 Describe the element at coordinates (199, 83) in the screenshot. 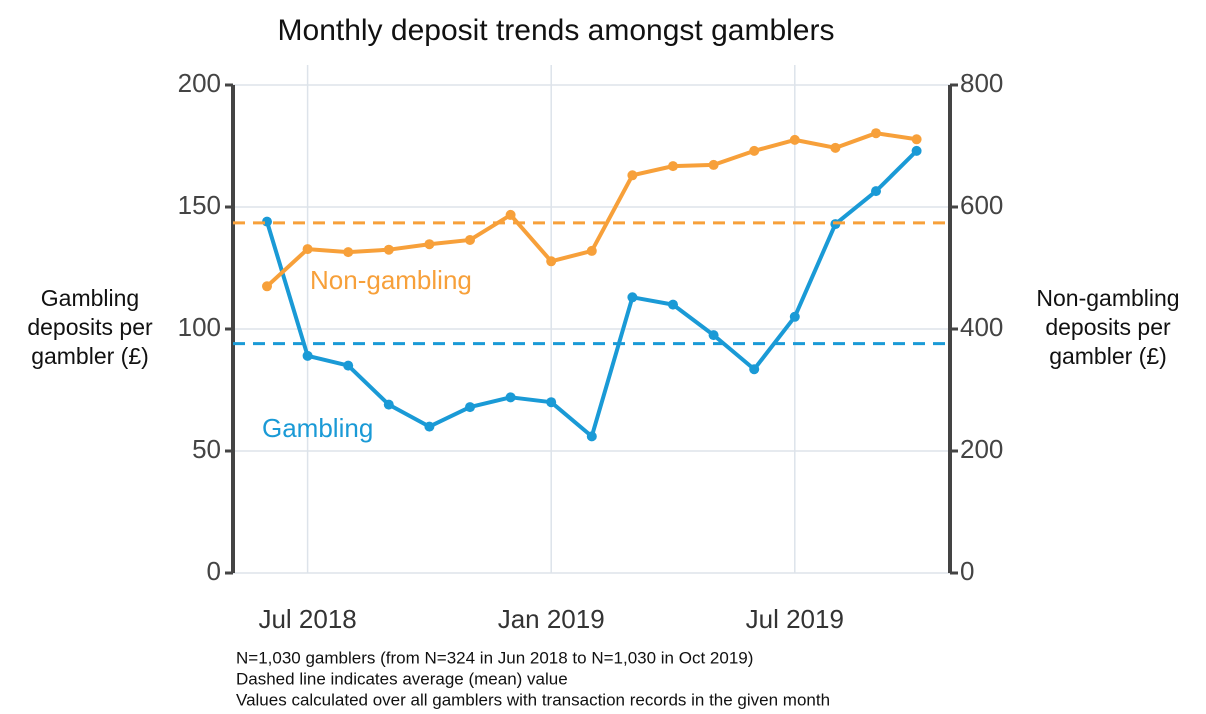

I see `y-tick-label: 200` at that location.